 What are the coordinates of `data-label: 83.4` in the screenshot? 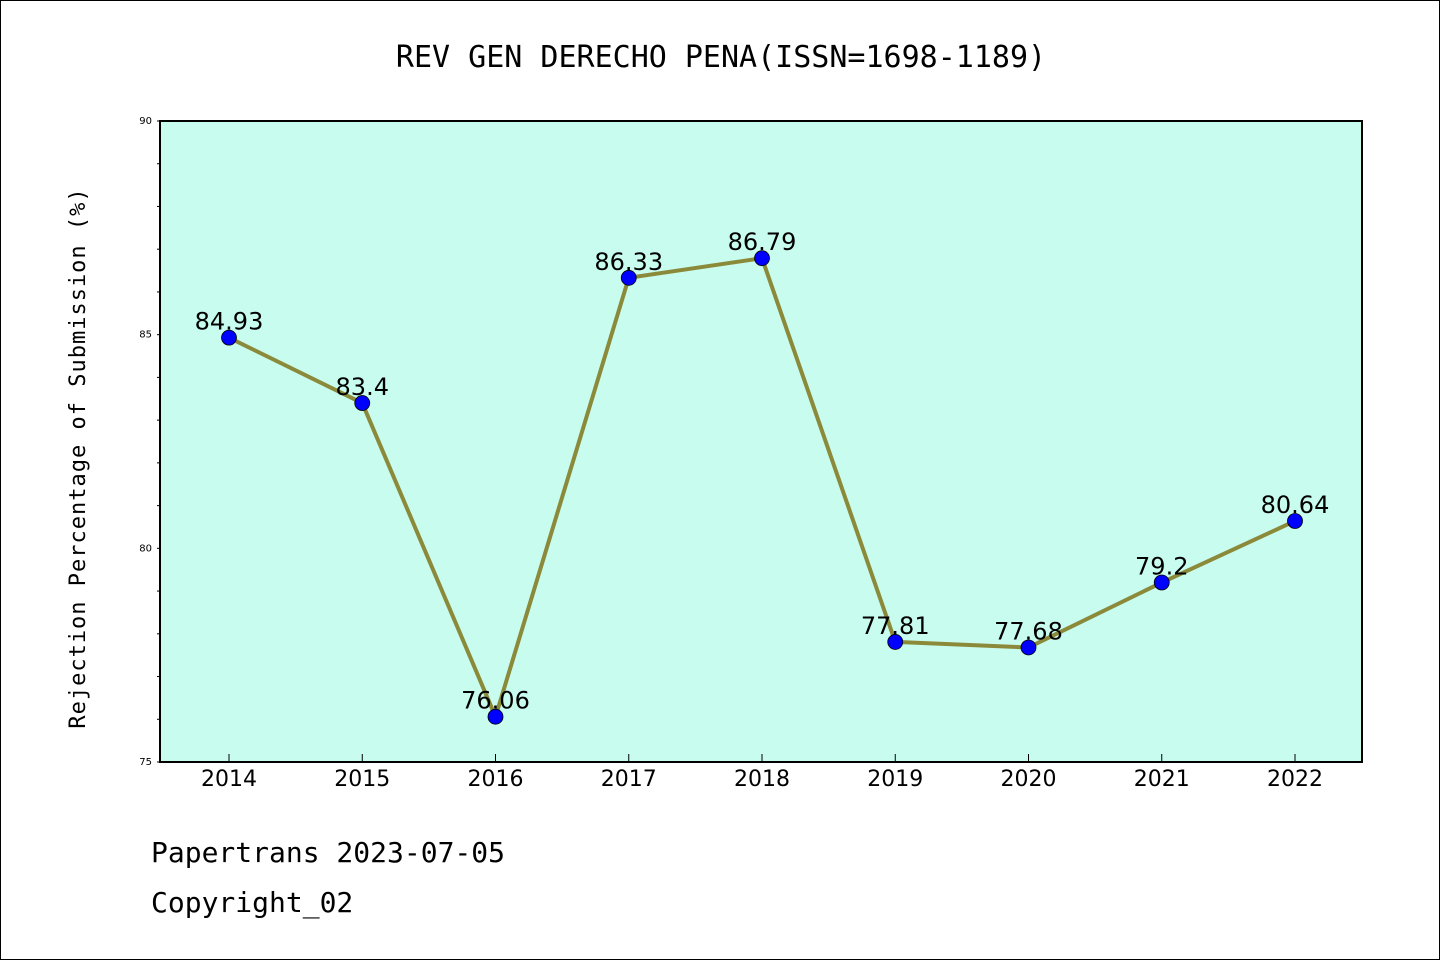 It's located at (362, 387).